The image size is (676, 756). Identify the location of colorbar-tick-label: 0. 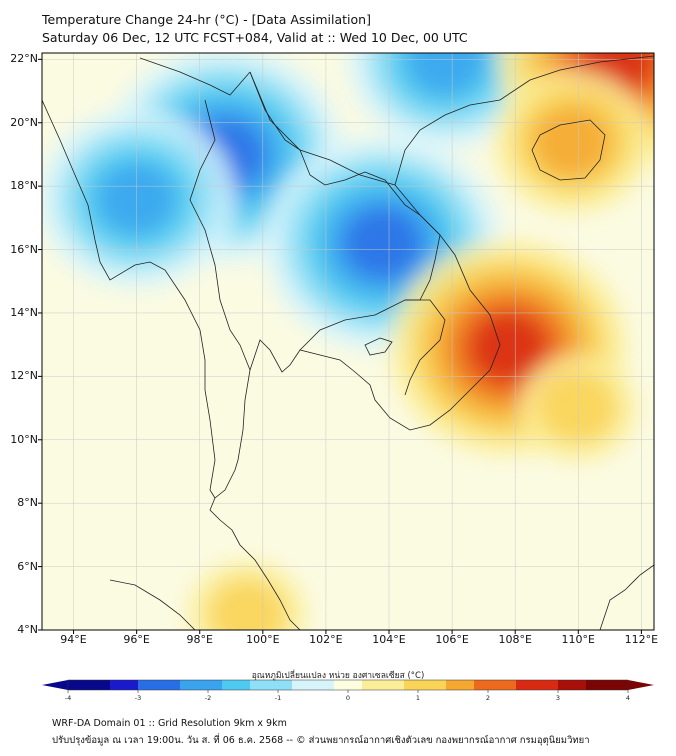
(348, 698).